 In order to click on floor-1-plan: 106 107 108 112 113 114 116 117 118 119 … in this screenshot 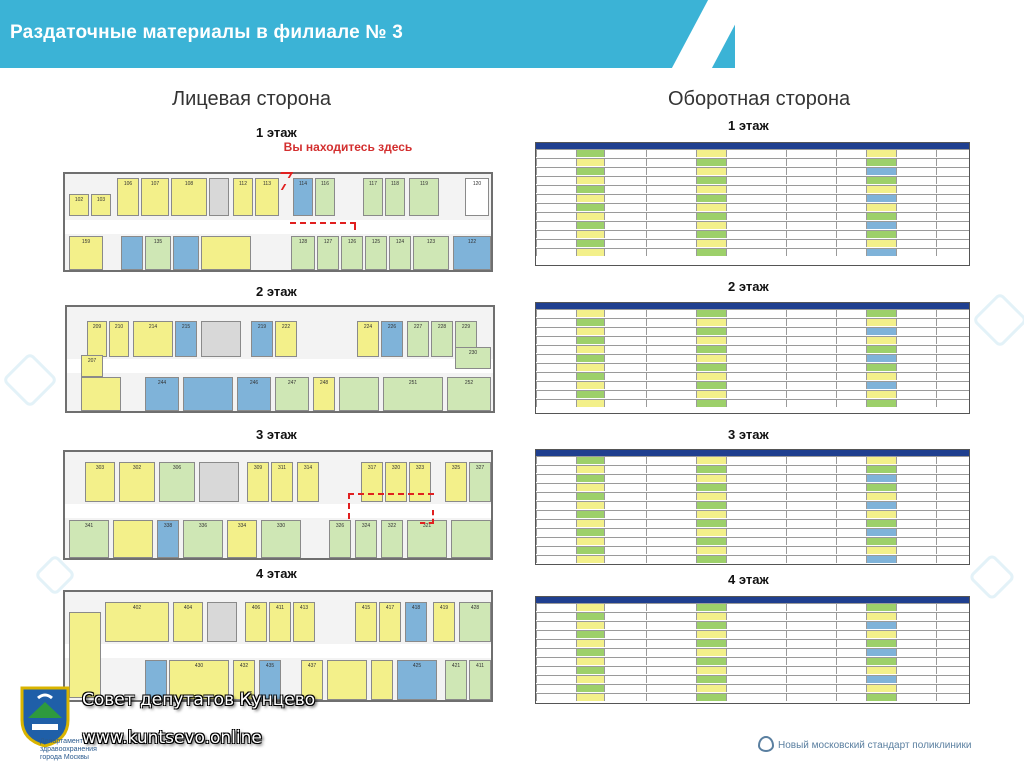, I will do `click(278, 222)`.